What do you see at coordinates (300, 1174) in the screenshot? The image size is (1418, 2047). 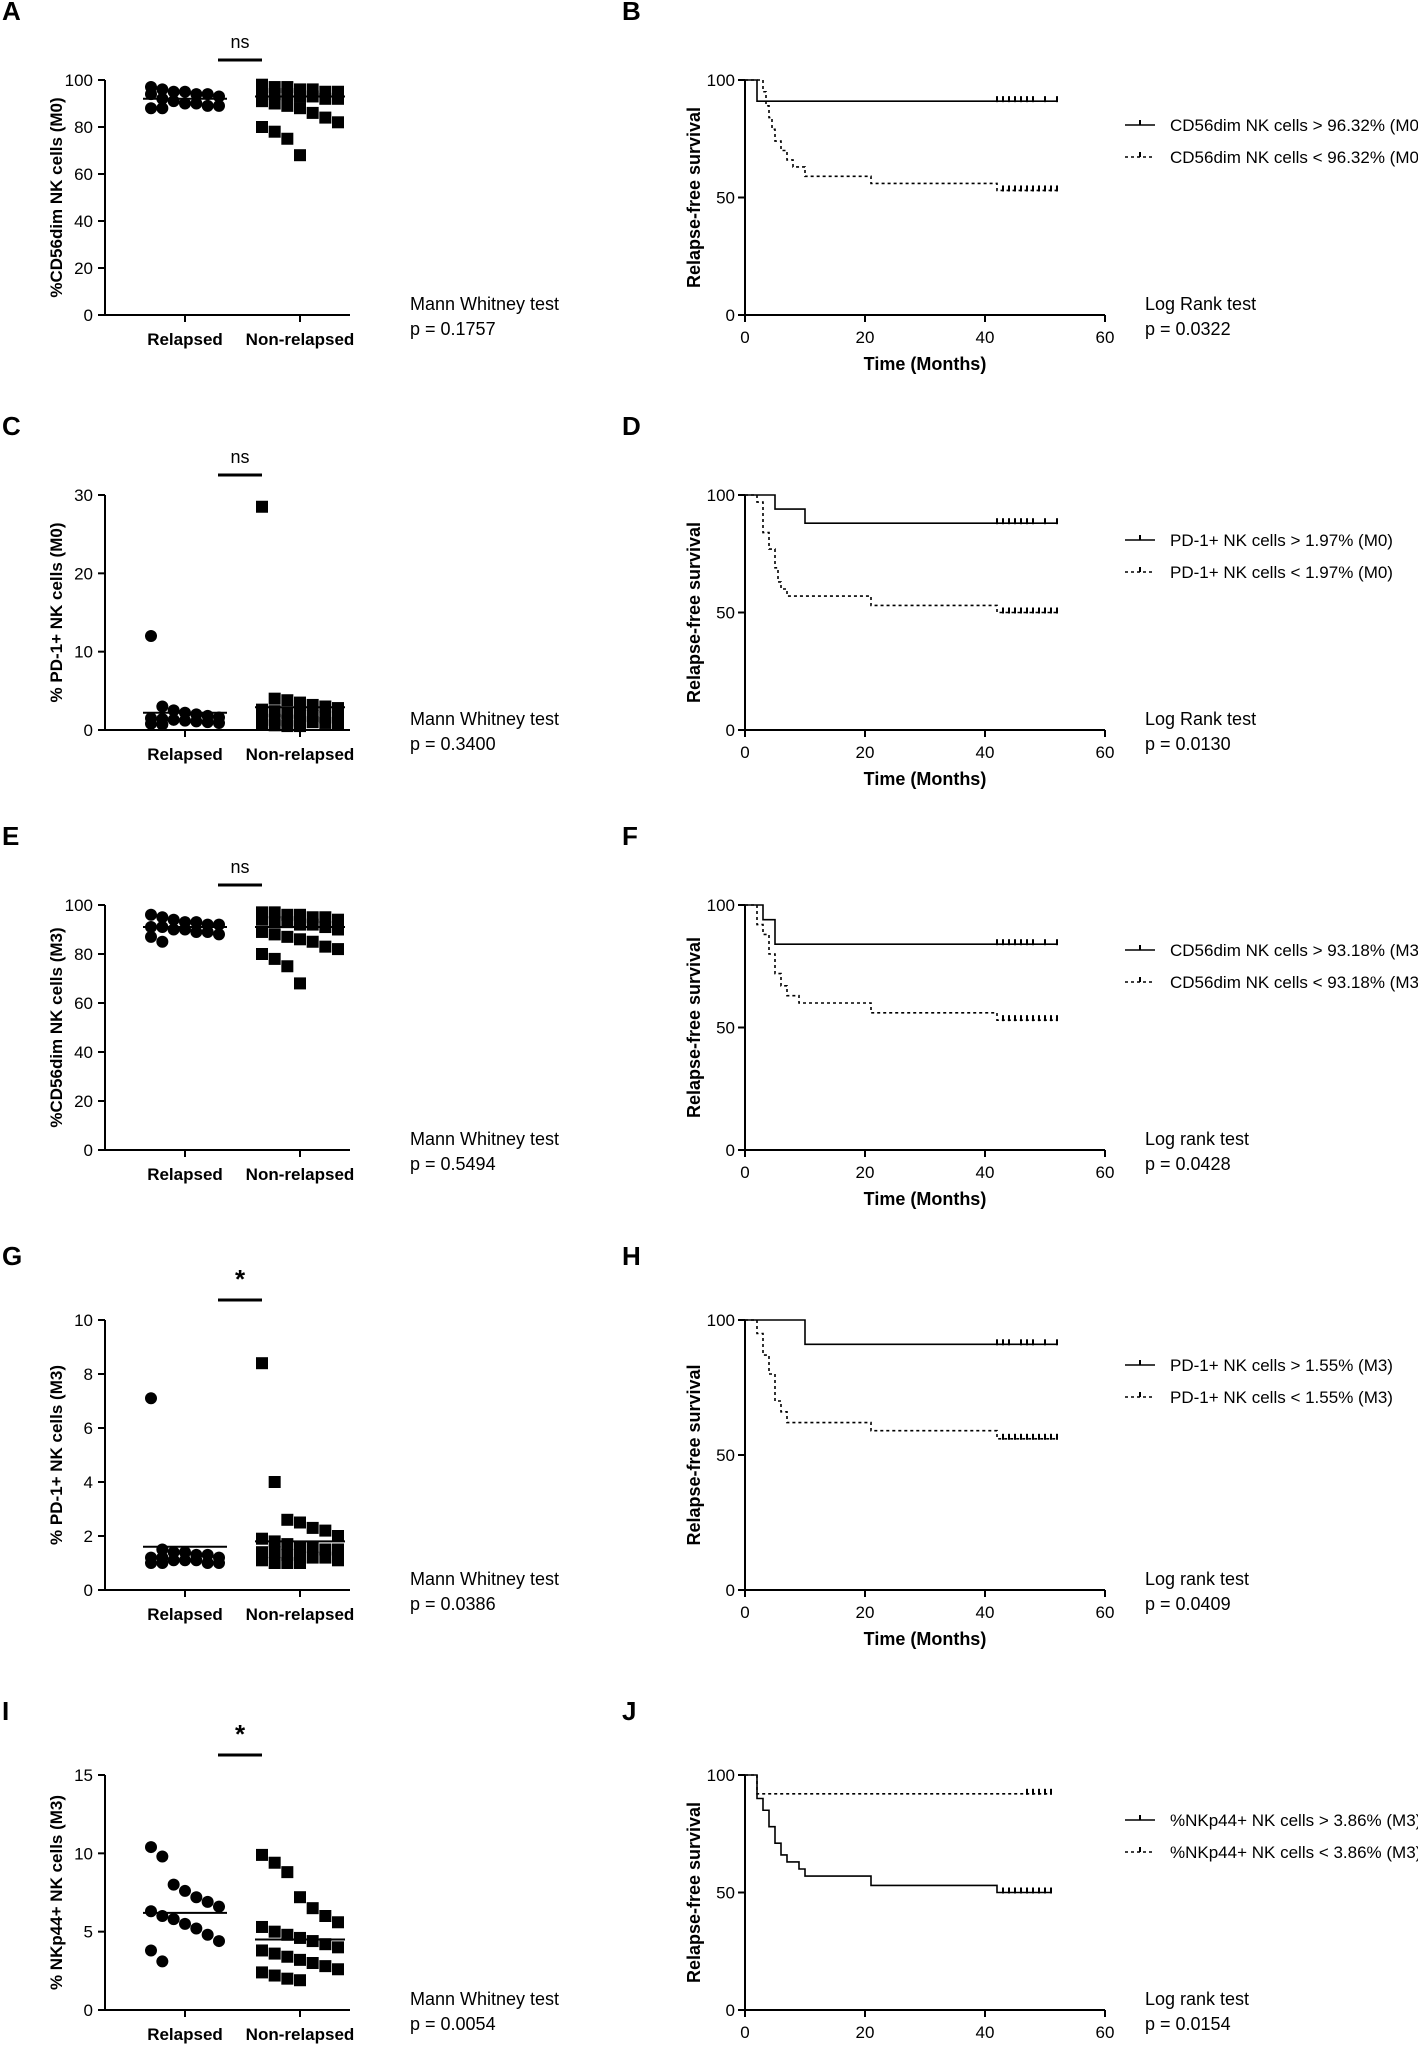 I see `category-label: Non-relapsed` at bounding box center [300, 1174].